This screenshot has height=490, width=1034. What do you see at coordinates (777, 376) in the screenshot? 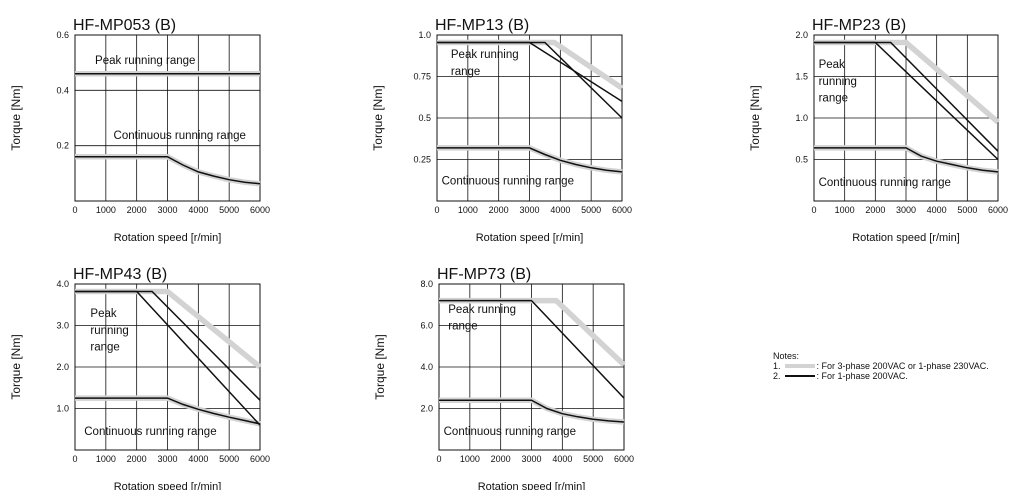
I see `notes-item-2-number: 2.` at bounding box center [777, 376].